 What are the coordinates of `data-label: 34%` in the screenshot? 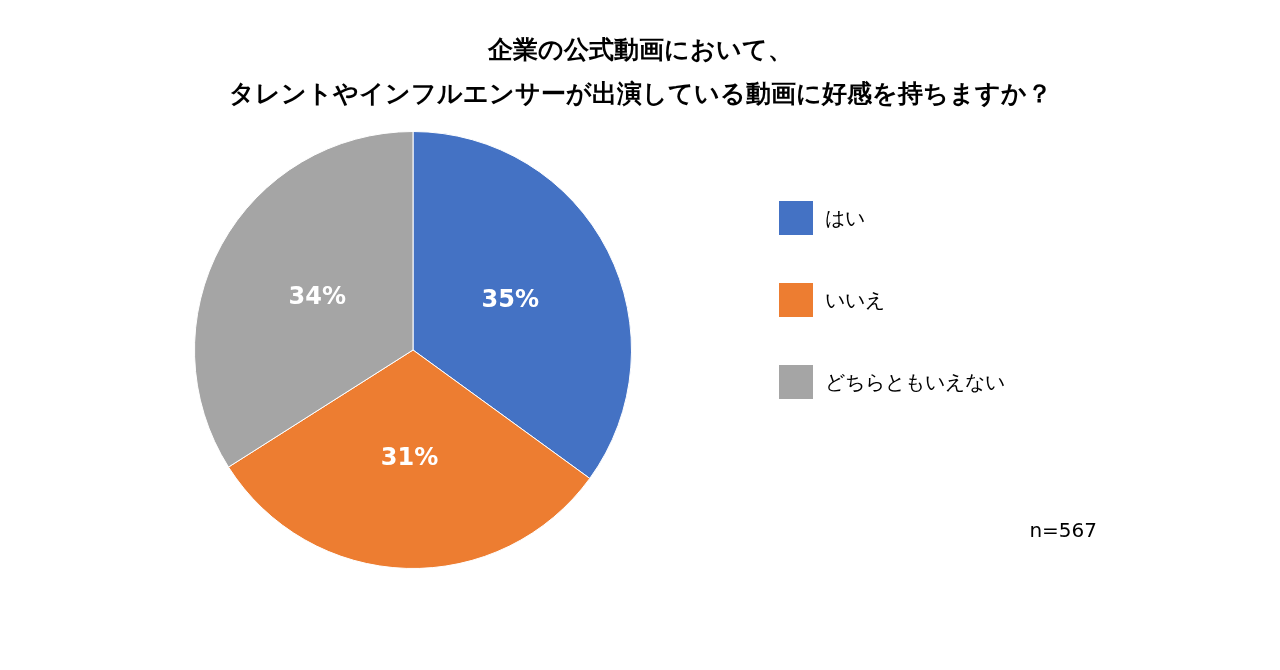 It's located at (317, 295).